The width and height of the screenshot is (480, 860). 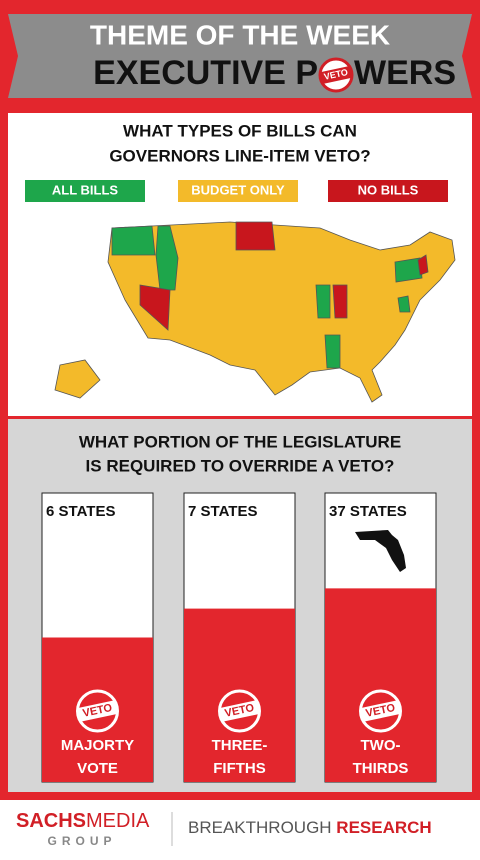 I want to click on banner, so click(x=240, y=56).